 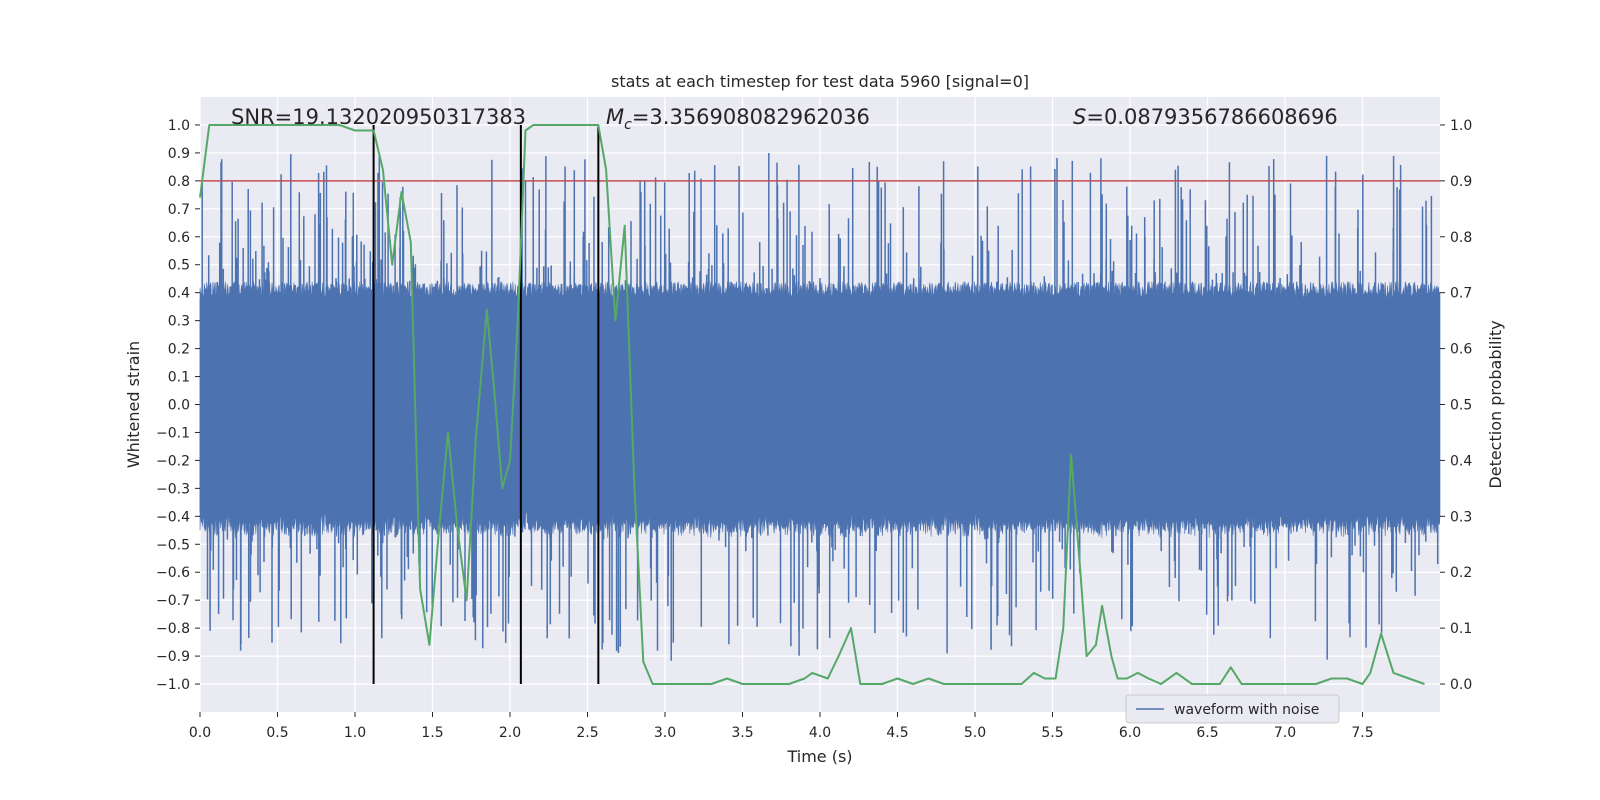 What do you see at coordinates (742, 733) in the screenshot?
I see `x-tick-label: 3.5` at bounding box center [742, 733].